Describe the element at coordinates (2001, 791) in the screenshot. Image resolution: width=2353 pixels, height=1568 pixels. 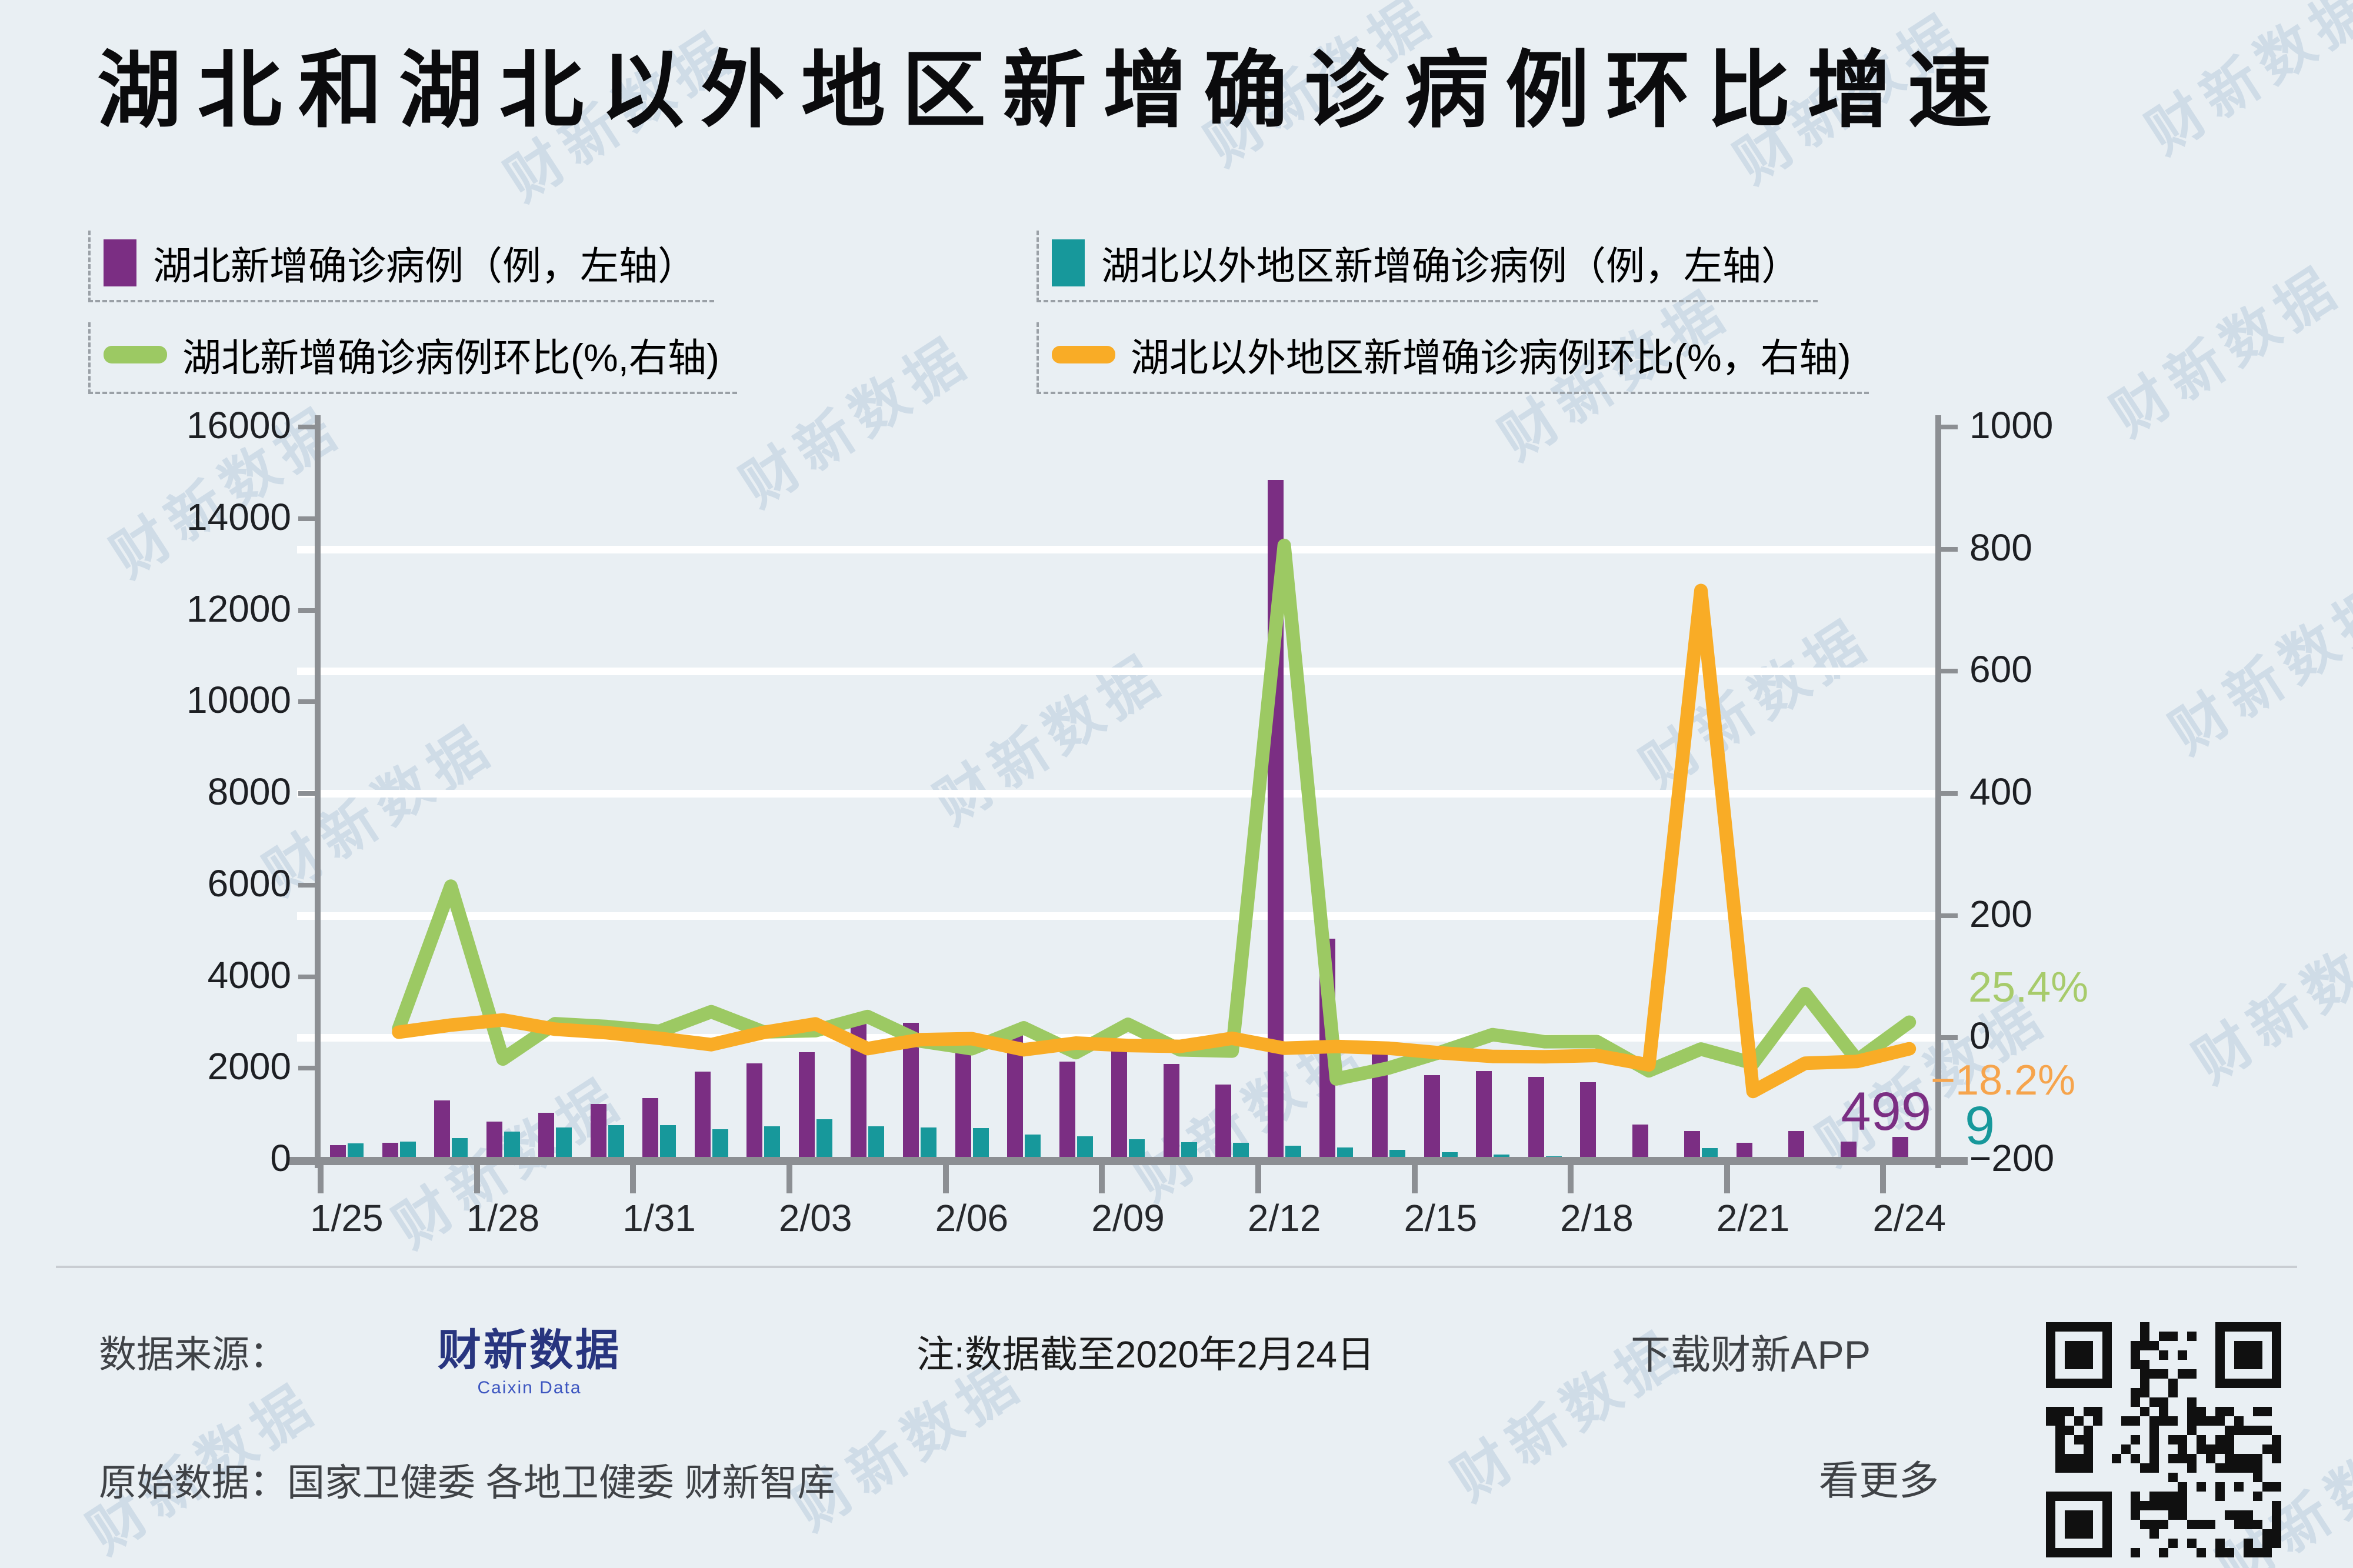
I see `right-axis-tick-label: 400` at that location.